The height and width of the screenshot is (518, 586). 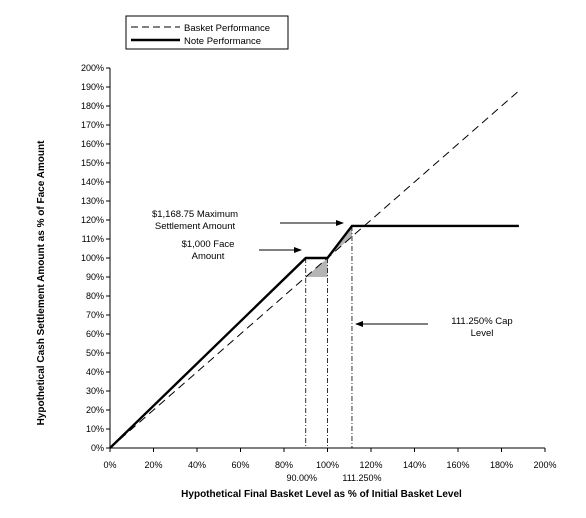 I want to click on x-sub-tick-label: 111.250%, so click(x=361, y=478).